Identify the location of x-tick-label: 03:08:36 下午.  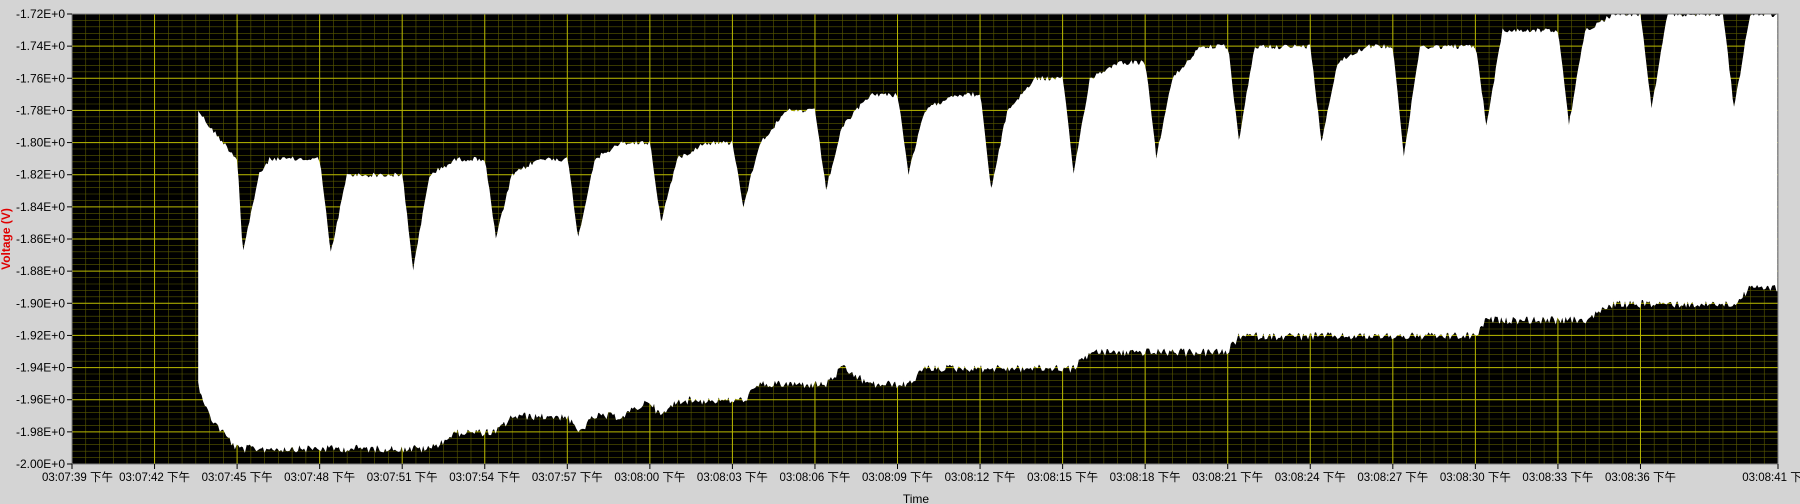
(1640, 477).